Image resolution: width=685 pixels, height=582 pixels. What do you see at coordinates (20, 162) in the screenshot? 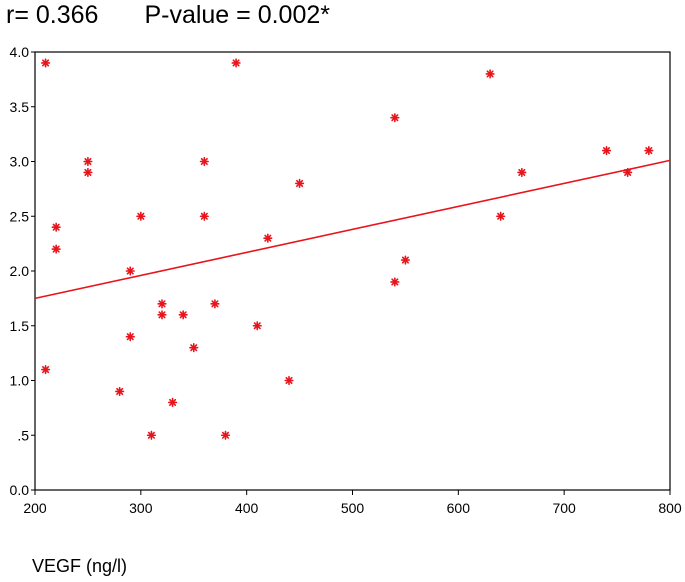
I see `y-tick-label: 3.0` at bounding box center [20, 162].